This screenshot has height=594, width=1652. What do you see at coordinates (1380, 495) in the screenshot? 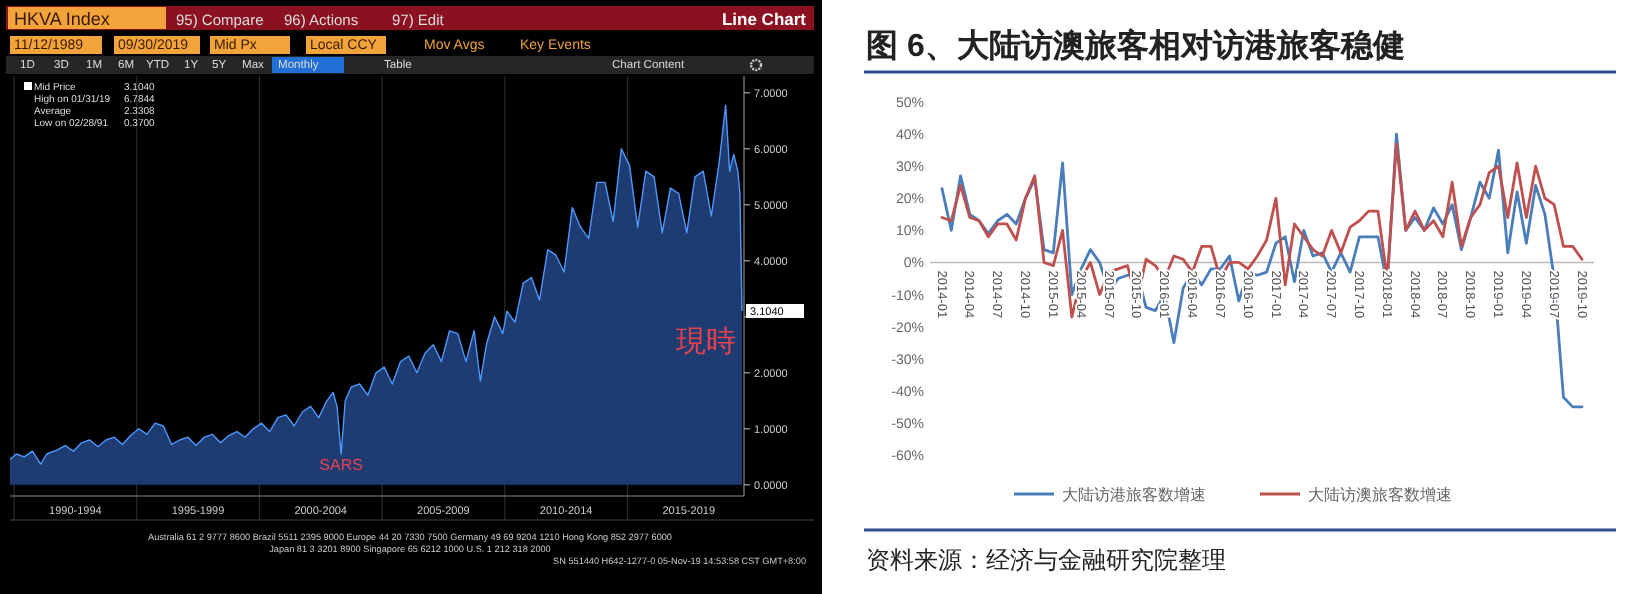
I see `legend-label: 大陆访澳旅客数增速` at bounding box center [1380, 495].